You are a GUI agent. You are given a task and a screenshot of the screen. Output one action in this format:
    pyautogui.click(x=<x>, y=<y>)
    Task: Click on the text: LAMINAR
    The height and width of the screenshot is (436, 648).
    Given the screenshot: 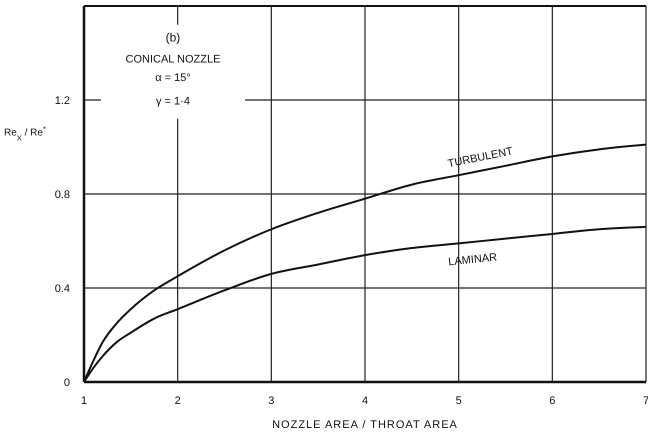 What is the action you would take?
    pyautogui.click(x=473, y=260)
    